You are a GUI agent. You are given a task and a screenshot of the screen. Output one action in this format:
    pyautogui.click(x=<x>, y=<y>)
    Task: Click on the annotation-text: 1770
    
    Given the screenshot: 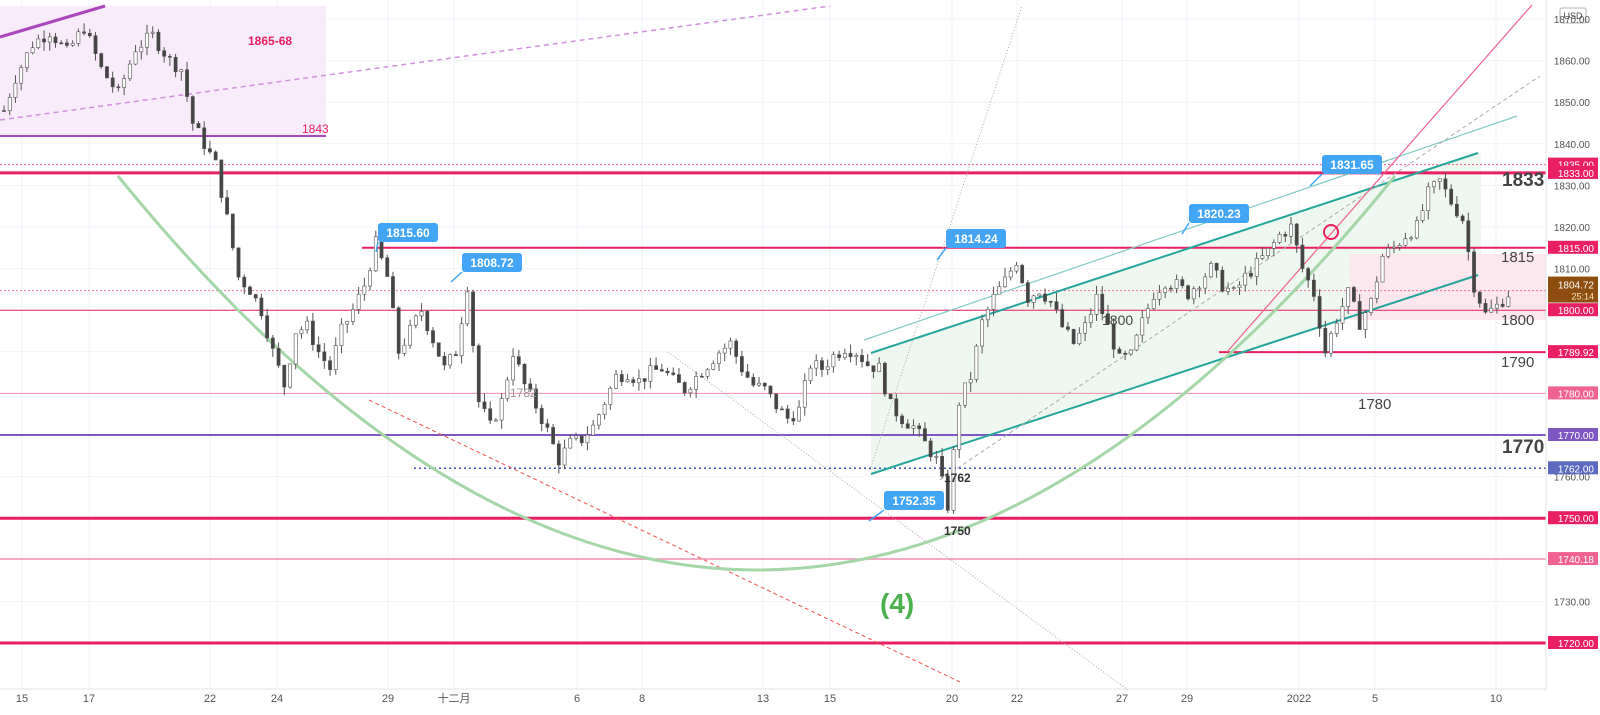 What is the action you would take?
    pyautogui.click(x=1523, y=447)
    